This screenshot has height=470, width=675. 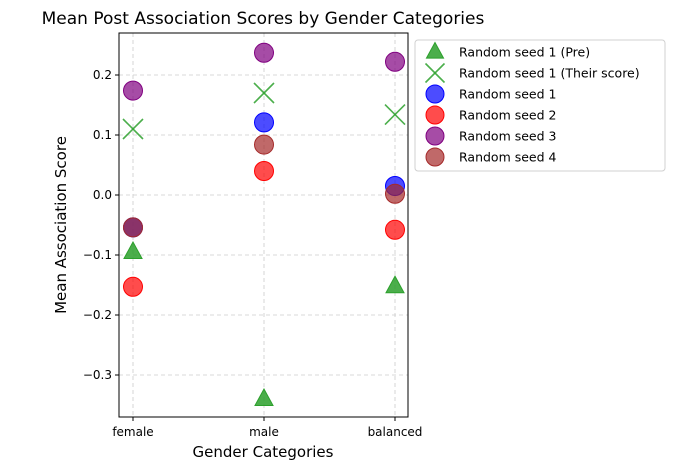 What do you see at coordinates (132, 432) in the screenshot?
I see `x-tick-label: female` at bounding box center [132, 432].